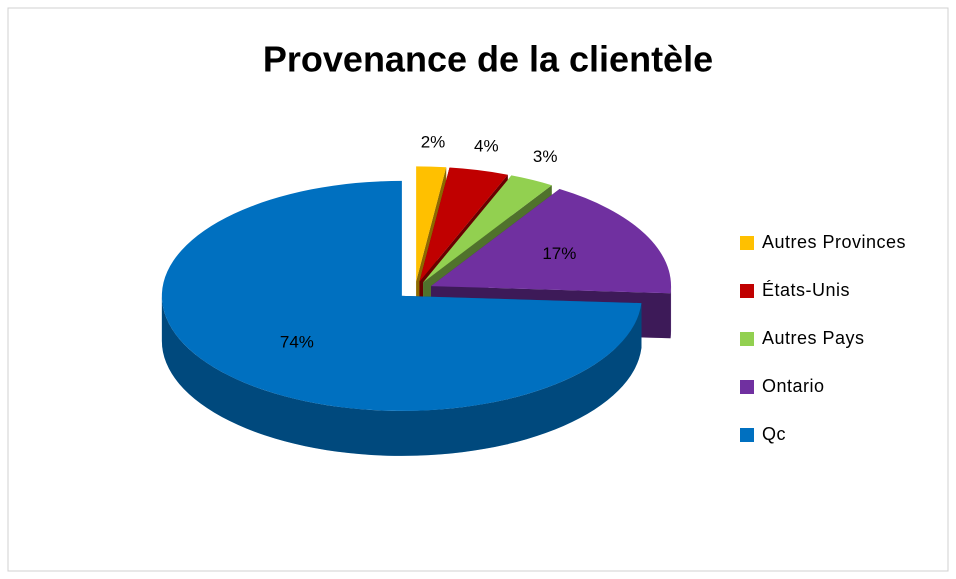  What do you see at coordinates (834, 242) in the screenshot?
I see `legend-label: Autres Provinces` at bounding box center [834, 242].